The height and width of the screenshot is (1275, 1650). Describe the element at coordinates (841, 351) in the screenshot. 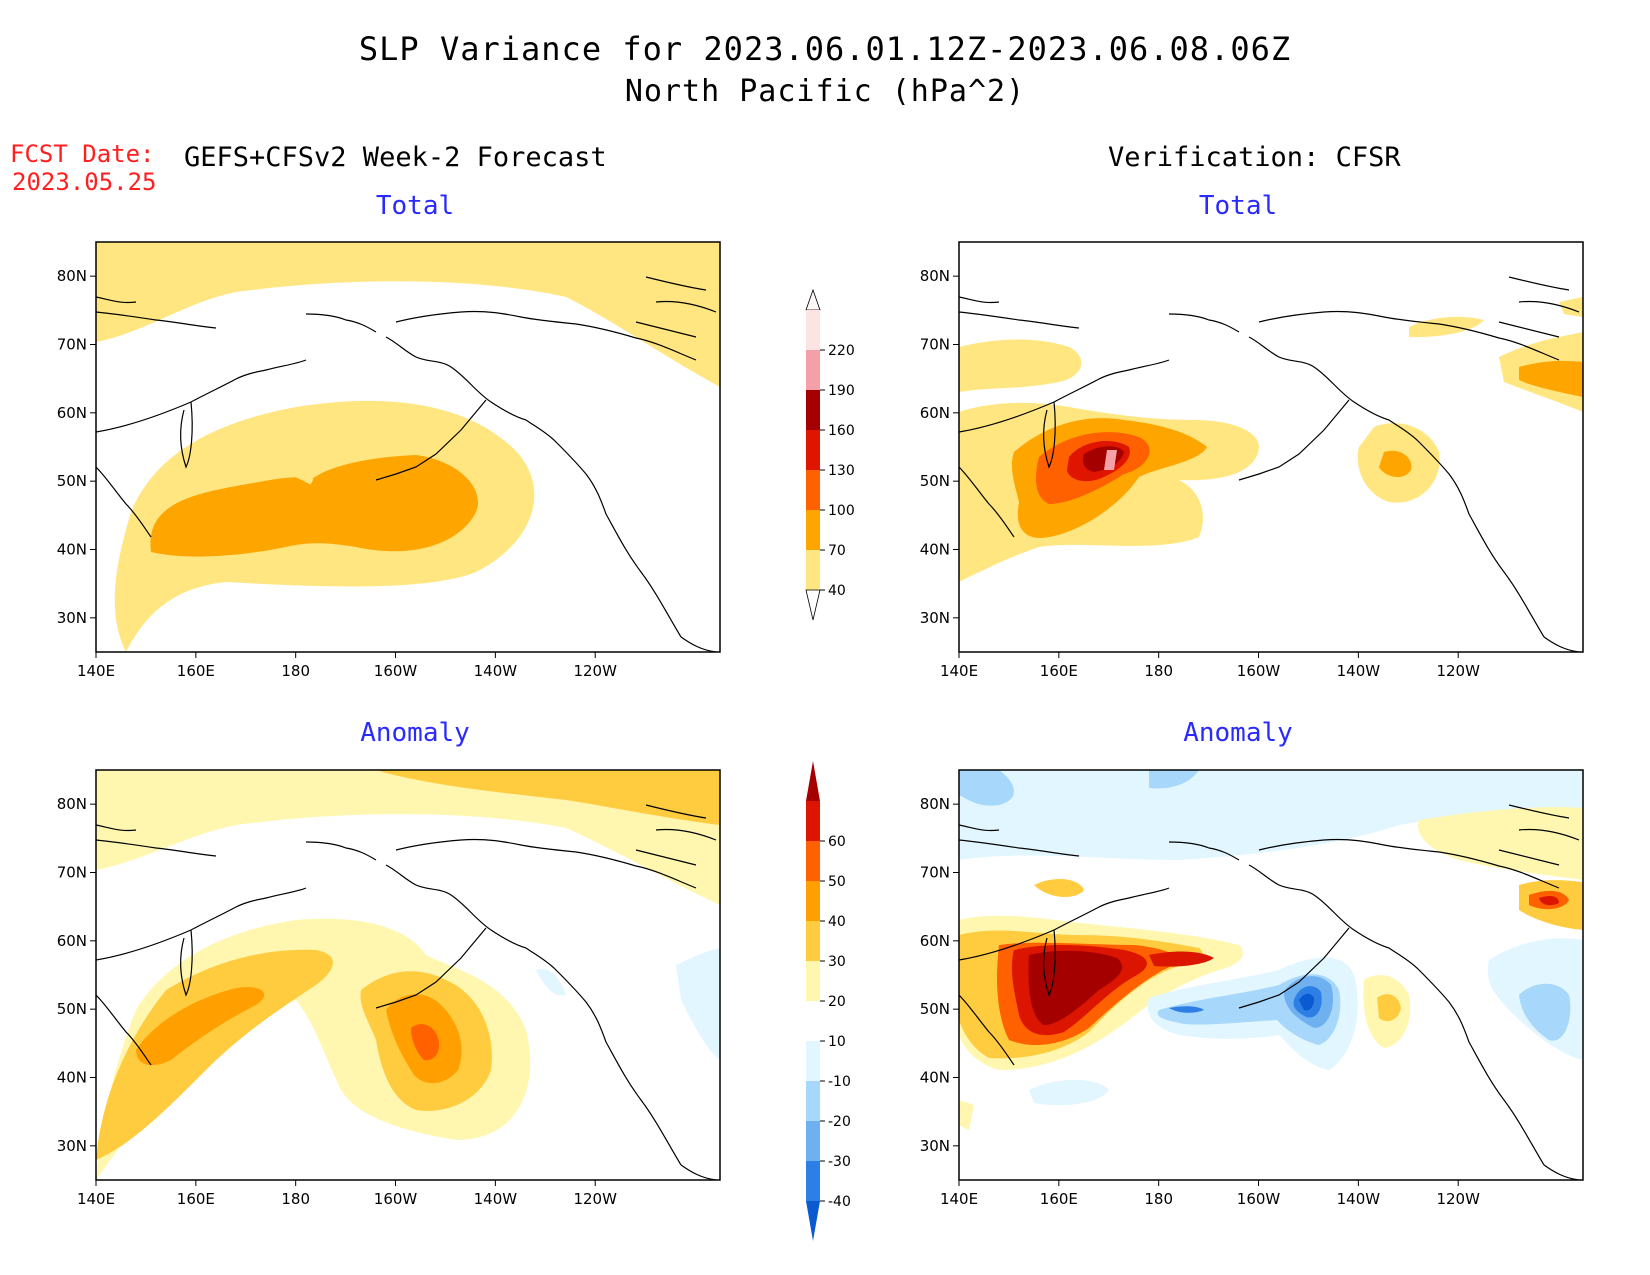

I see `cbar-label: 220` at that location.